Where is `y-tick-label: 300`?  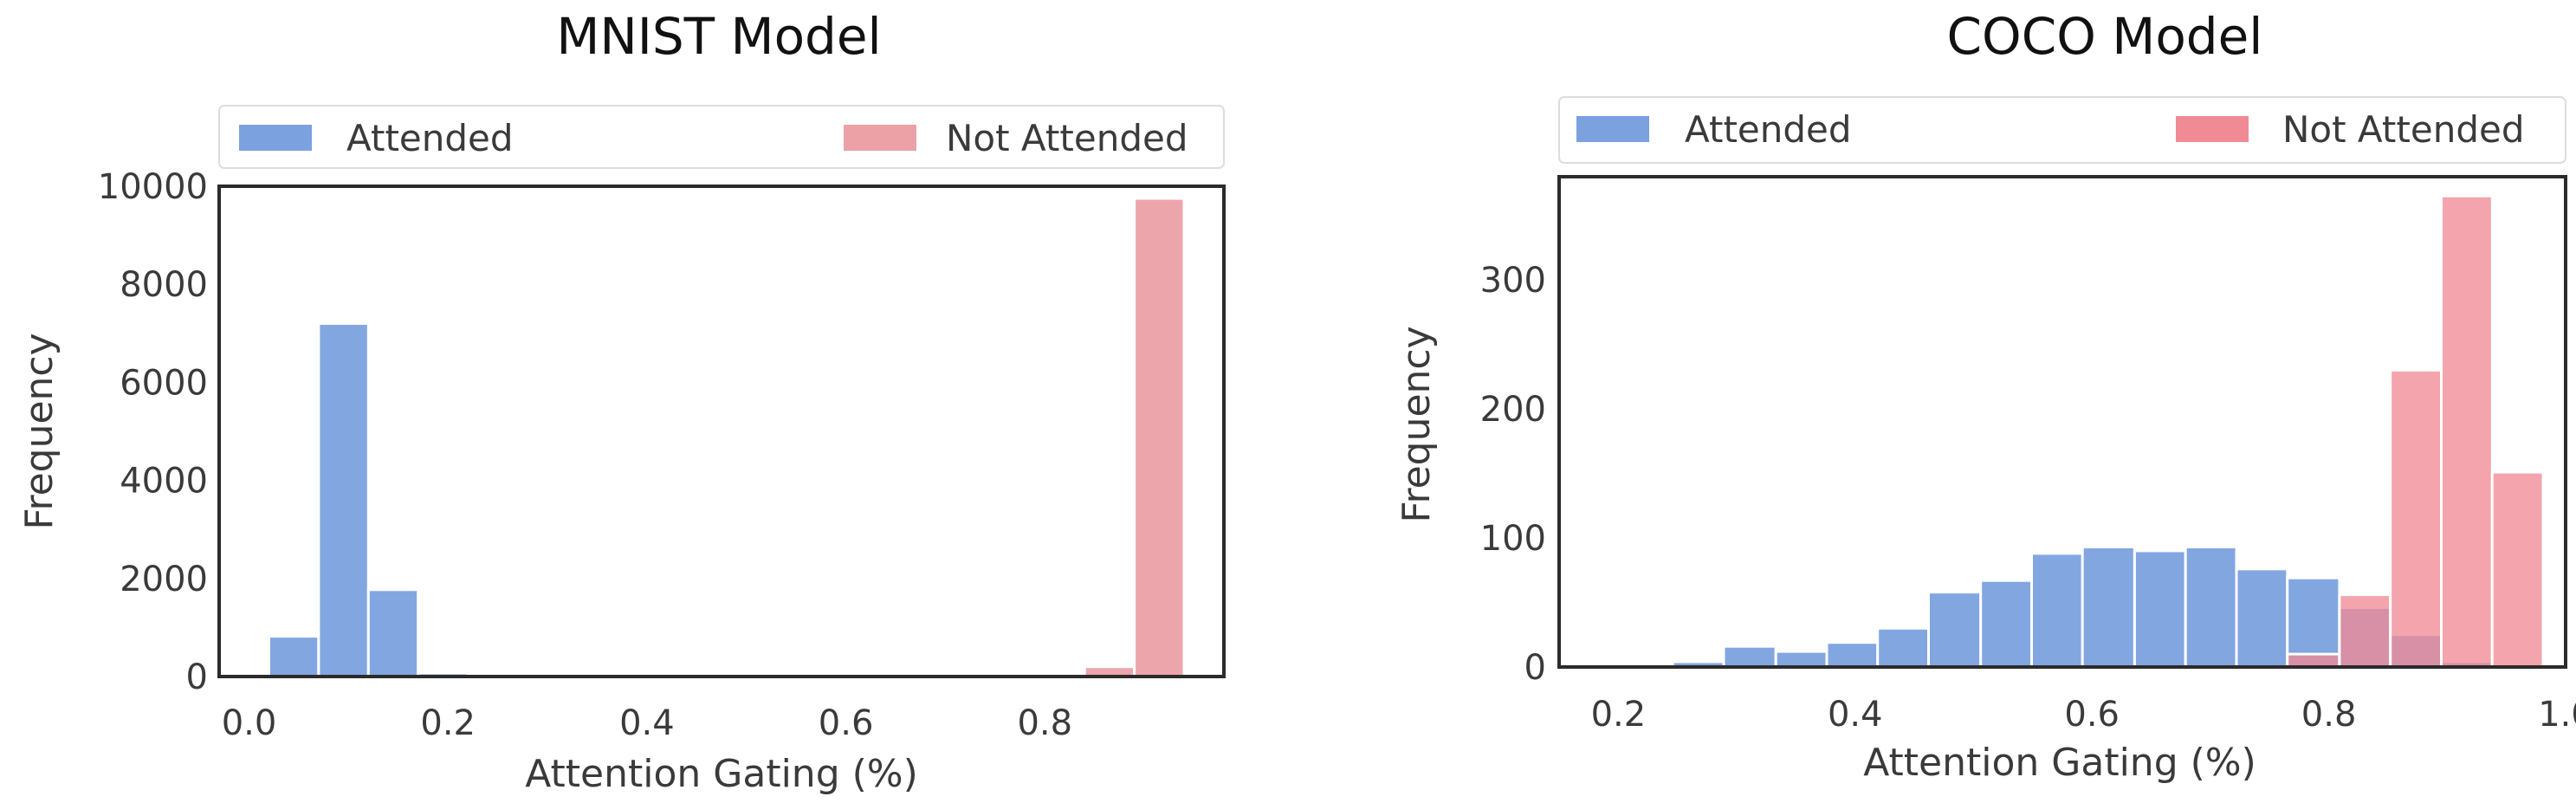 y-tick-label: 300 is located at coordinates (1513, 281).